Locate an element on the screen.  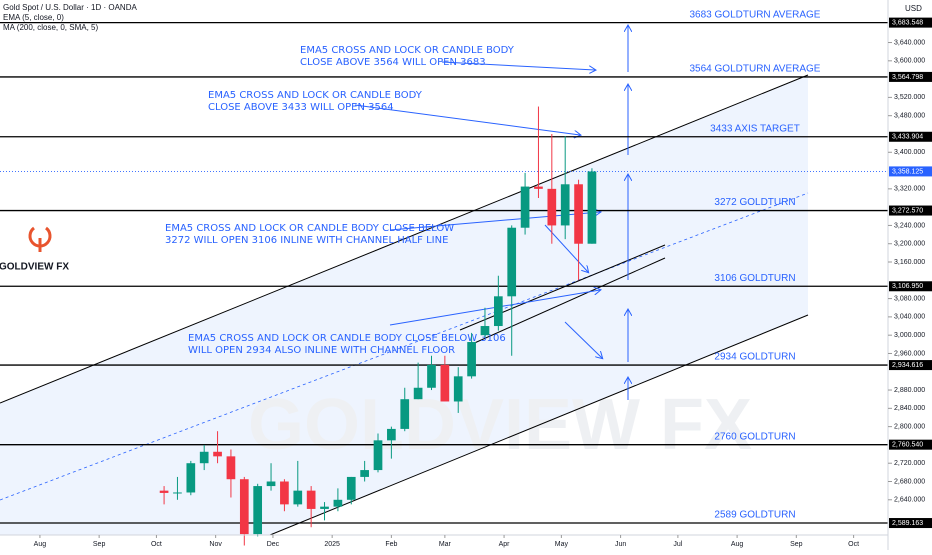
price-box-label: 2,934.616 is located at coordinates (907, 365).